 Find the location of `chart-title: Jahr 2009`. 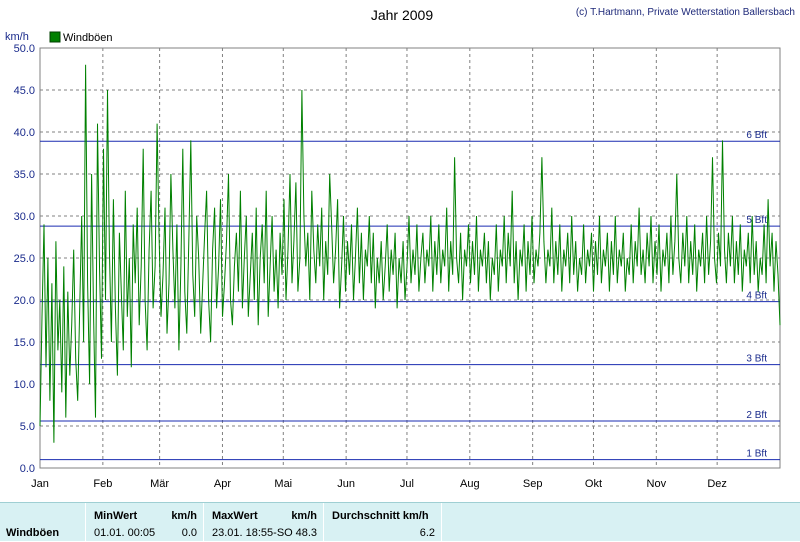

chart-title: Jahr 2009 is located at coordinates (402, 15).